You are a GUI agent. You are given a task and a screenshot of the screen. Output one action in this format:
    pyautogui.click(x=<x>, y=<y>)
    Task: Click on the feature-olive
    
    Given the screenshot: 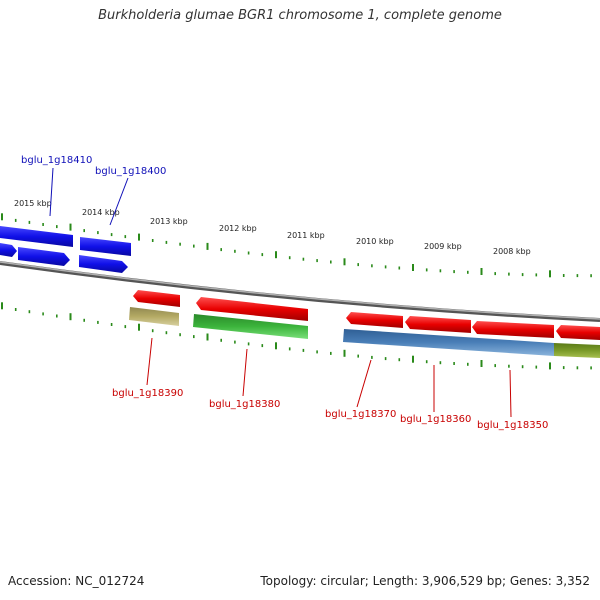 What is the action you would take?
    pyautogui.click(x=577, y=350)
    